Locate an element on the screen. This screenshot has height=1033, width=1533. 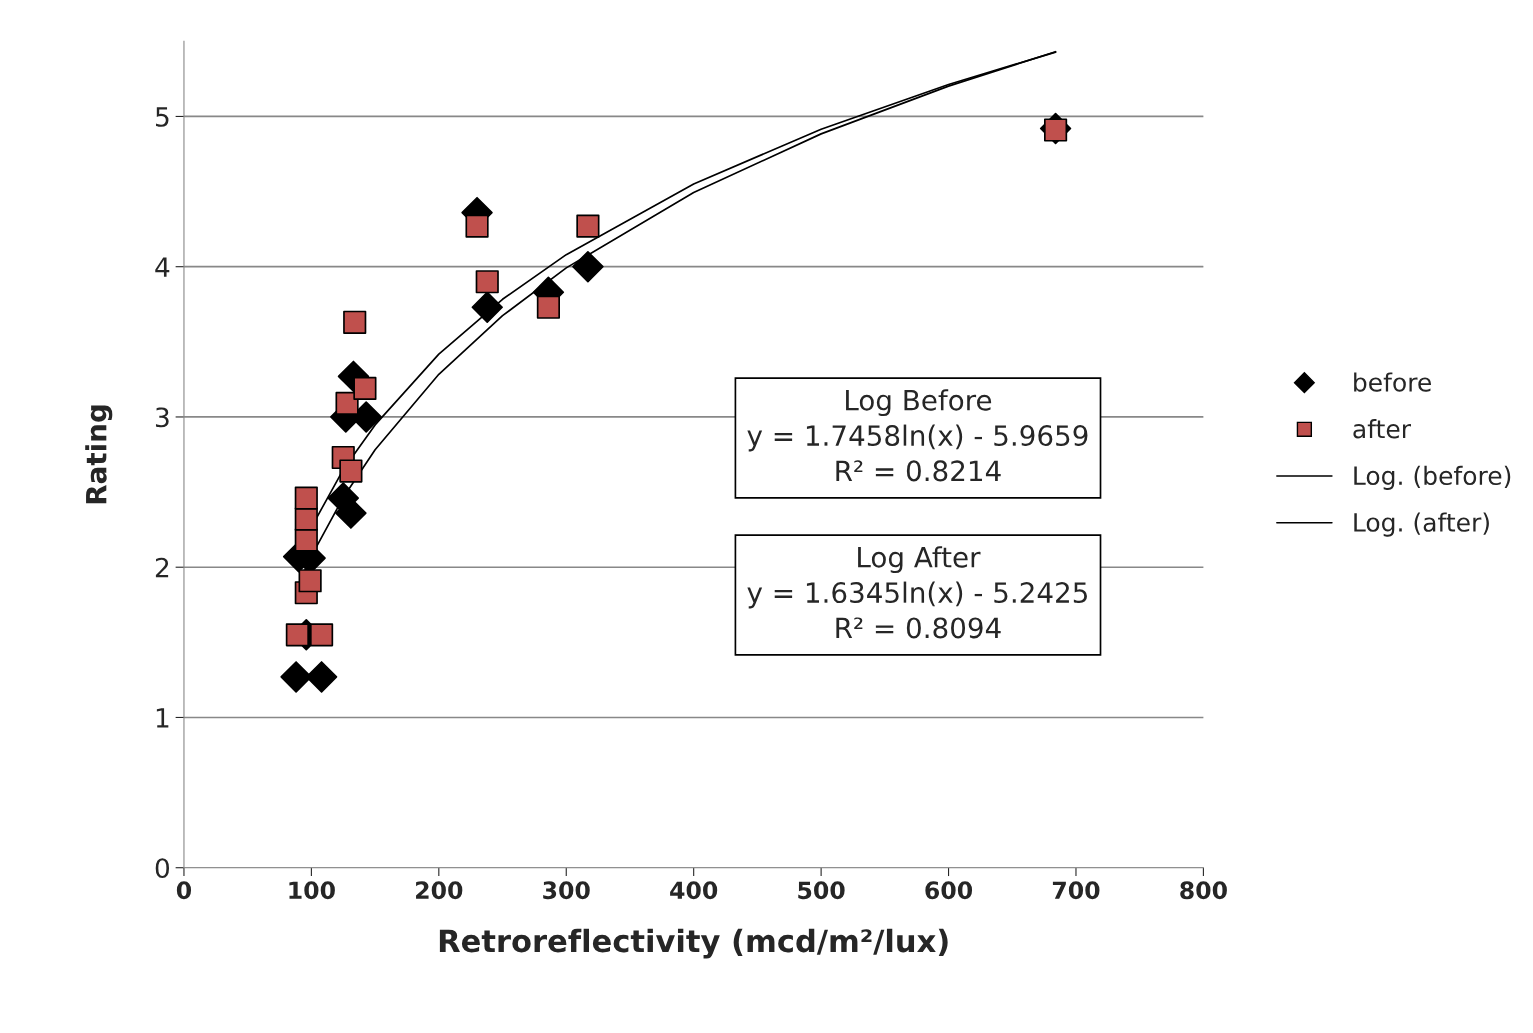
legend-label: before is located at coordinates (1392, 382).